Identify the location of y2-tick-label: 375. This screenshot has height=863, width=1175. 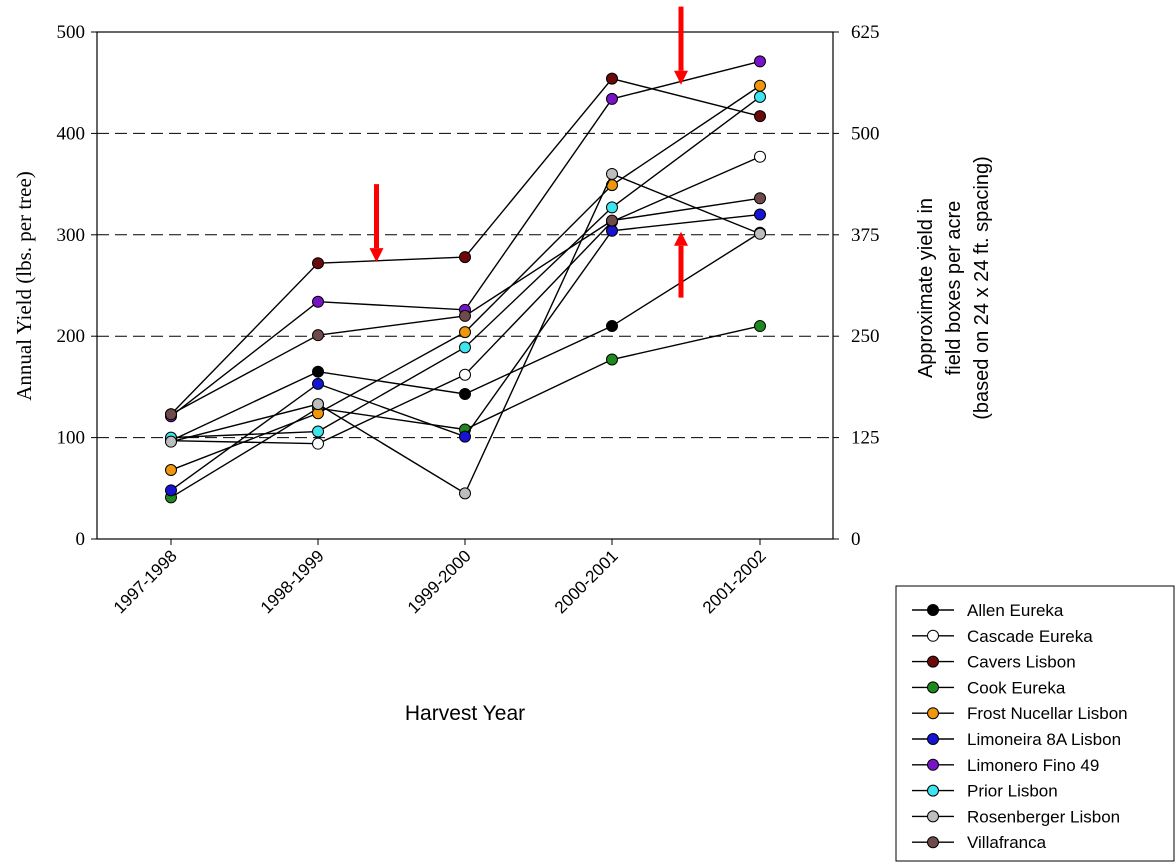
(865, 235).